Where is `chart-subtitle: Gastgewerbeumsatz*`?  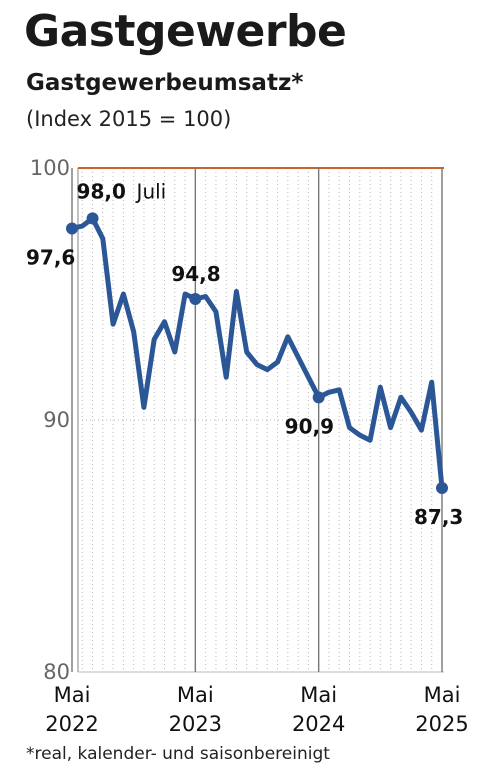
chart-subtitle: Gastgewerbeumsatz* is located at coordinates (165, 83).